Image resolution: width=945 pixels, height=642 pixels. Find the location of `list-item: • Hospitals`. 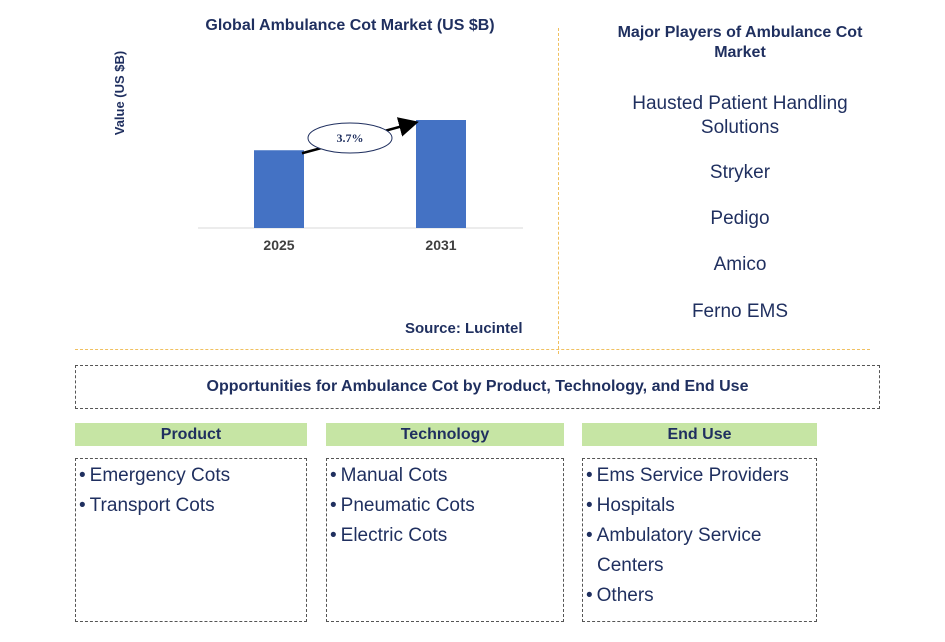

list-item: • Hospitals is located at coordinates (630, 505).